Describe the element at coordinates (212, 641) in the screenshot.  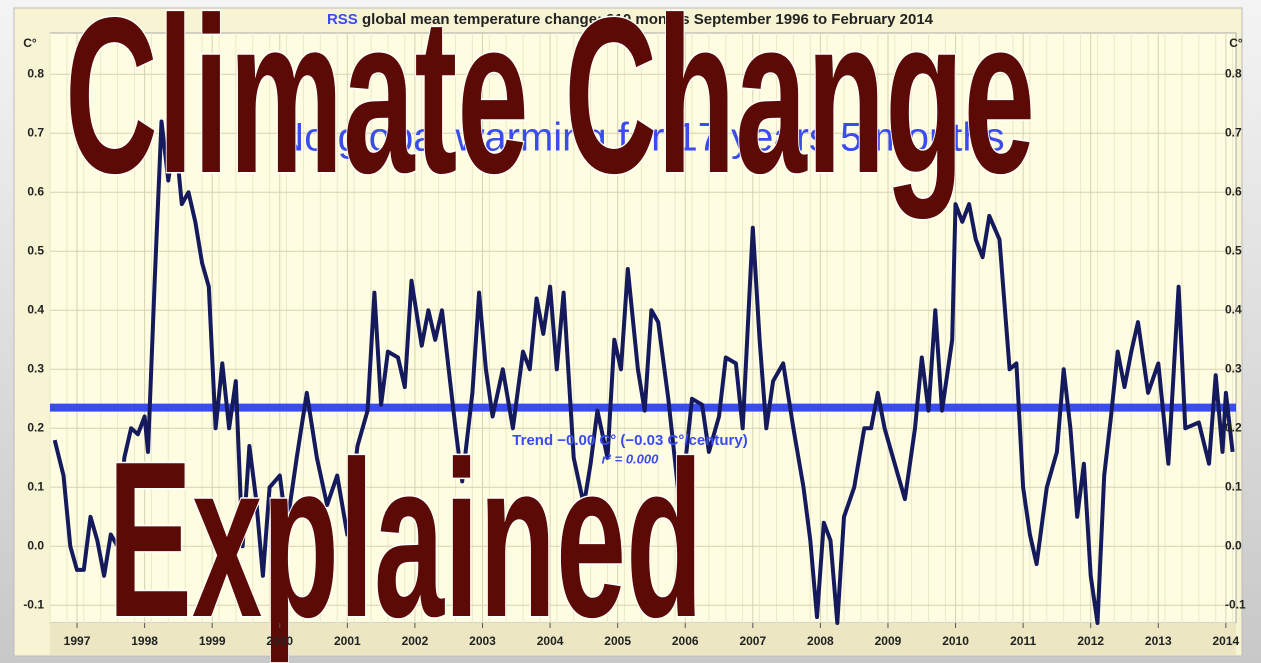
I see `x-tick-label: 1999` at that location.